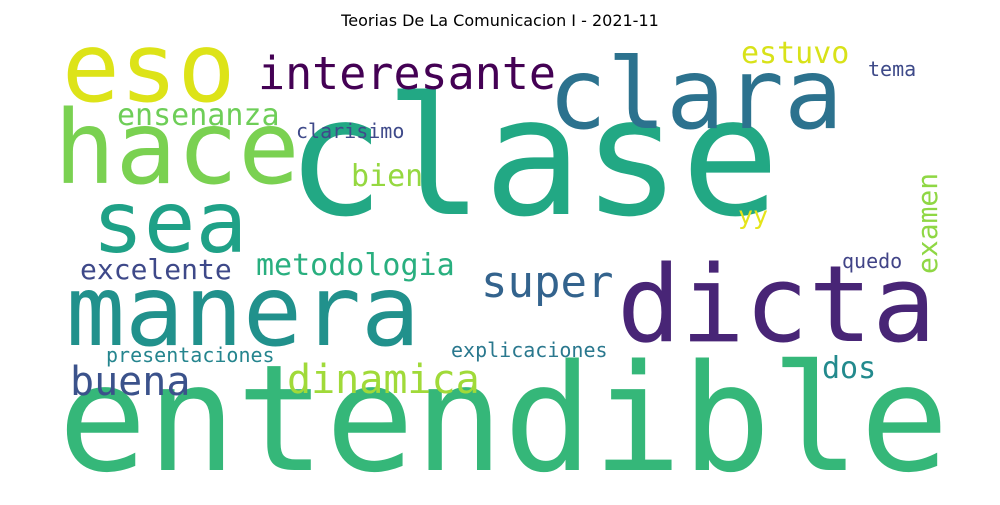 The width and height of the screenshot is (1000, 505). Describe the element at coordinates (892, 69) in the screenshot. I see `word-tema: tema` at that location.